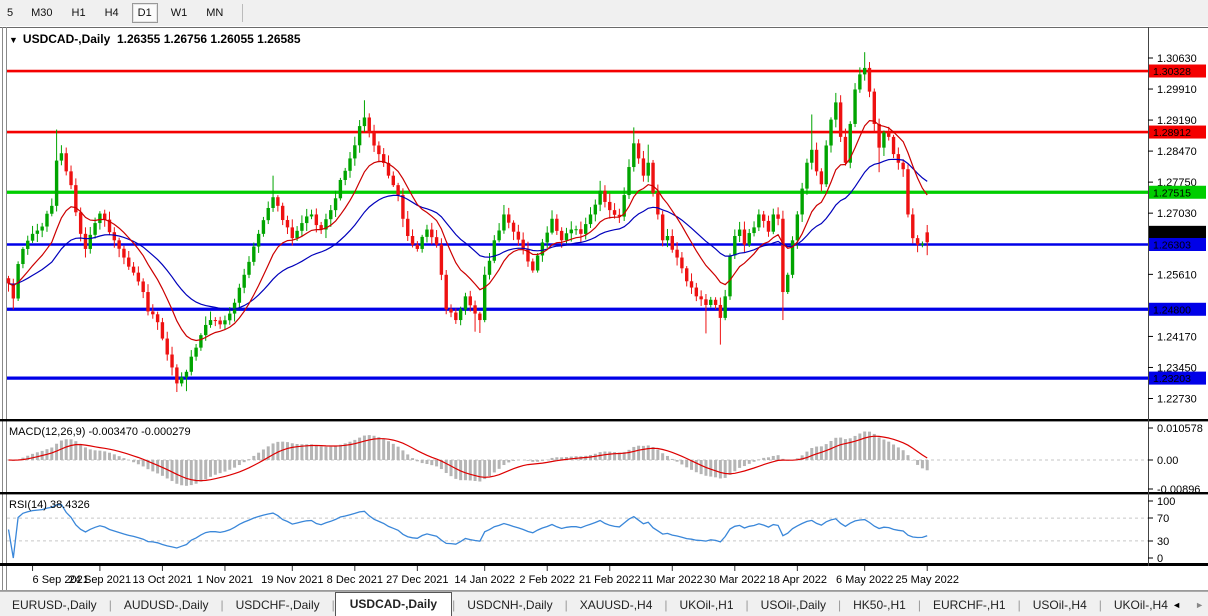 Image resolution: width=1208 pixels, height=616 pixels. I want to click on svg-text: 1.23203, so click(1172, 379).